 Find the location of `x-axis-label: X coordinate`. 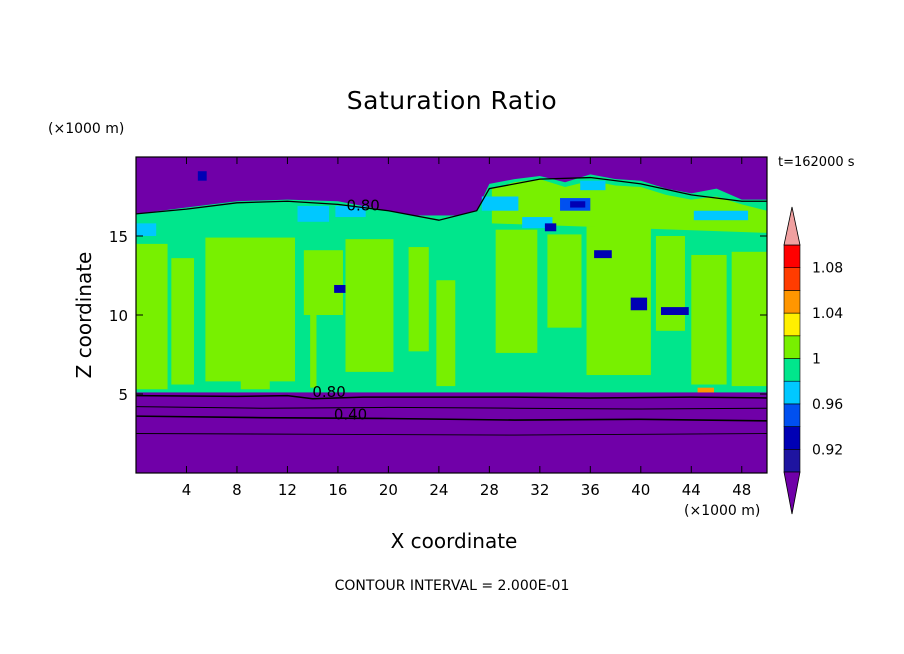

x-axis-label: X coordinate is located at coordinates (452, 541).